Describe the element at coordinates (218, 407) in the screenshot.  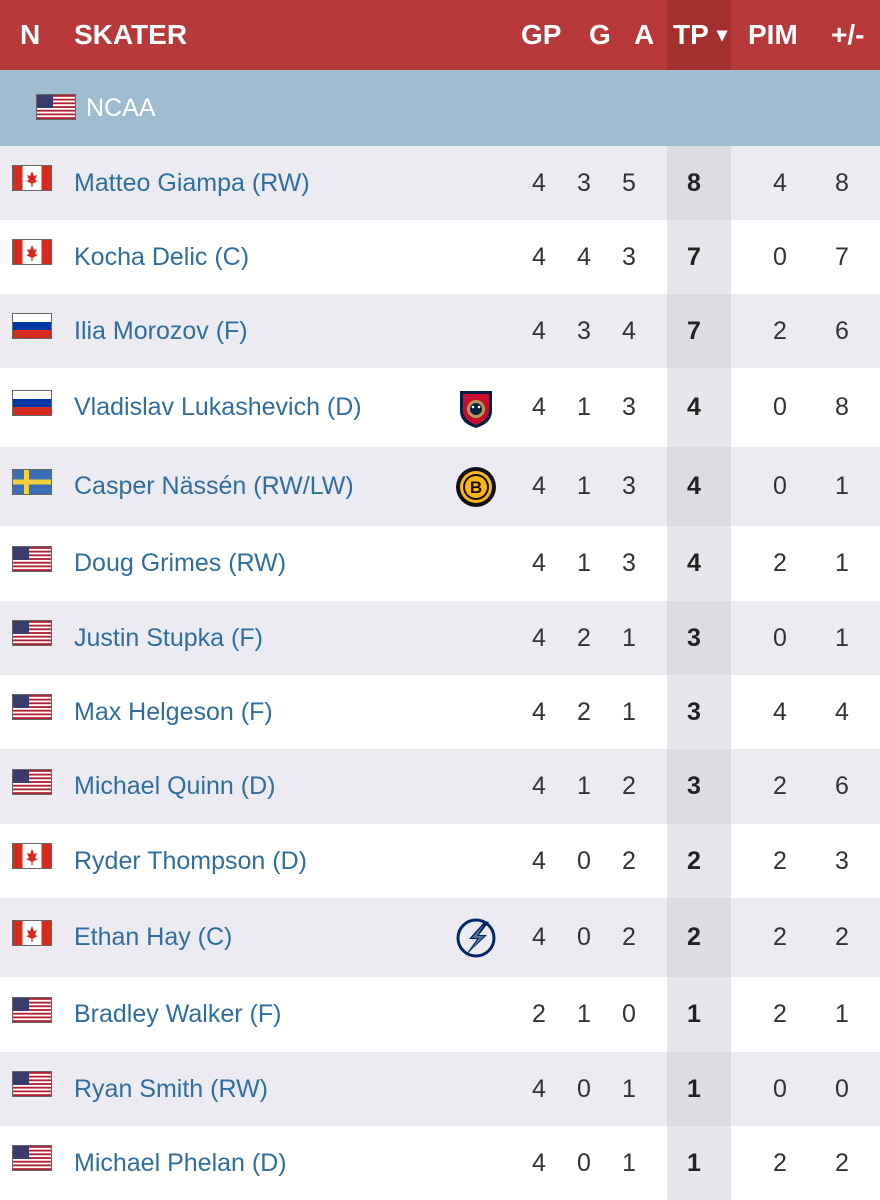
I see `player-name-link: Vladislav Lukashevich (D)` at that location.